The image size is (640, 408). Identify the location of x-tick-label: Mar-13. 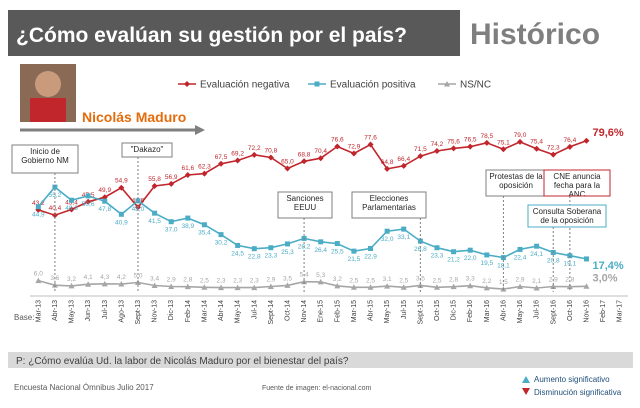
(38, 311).